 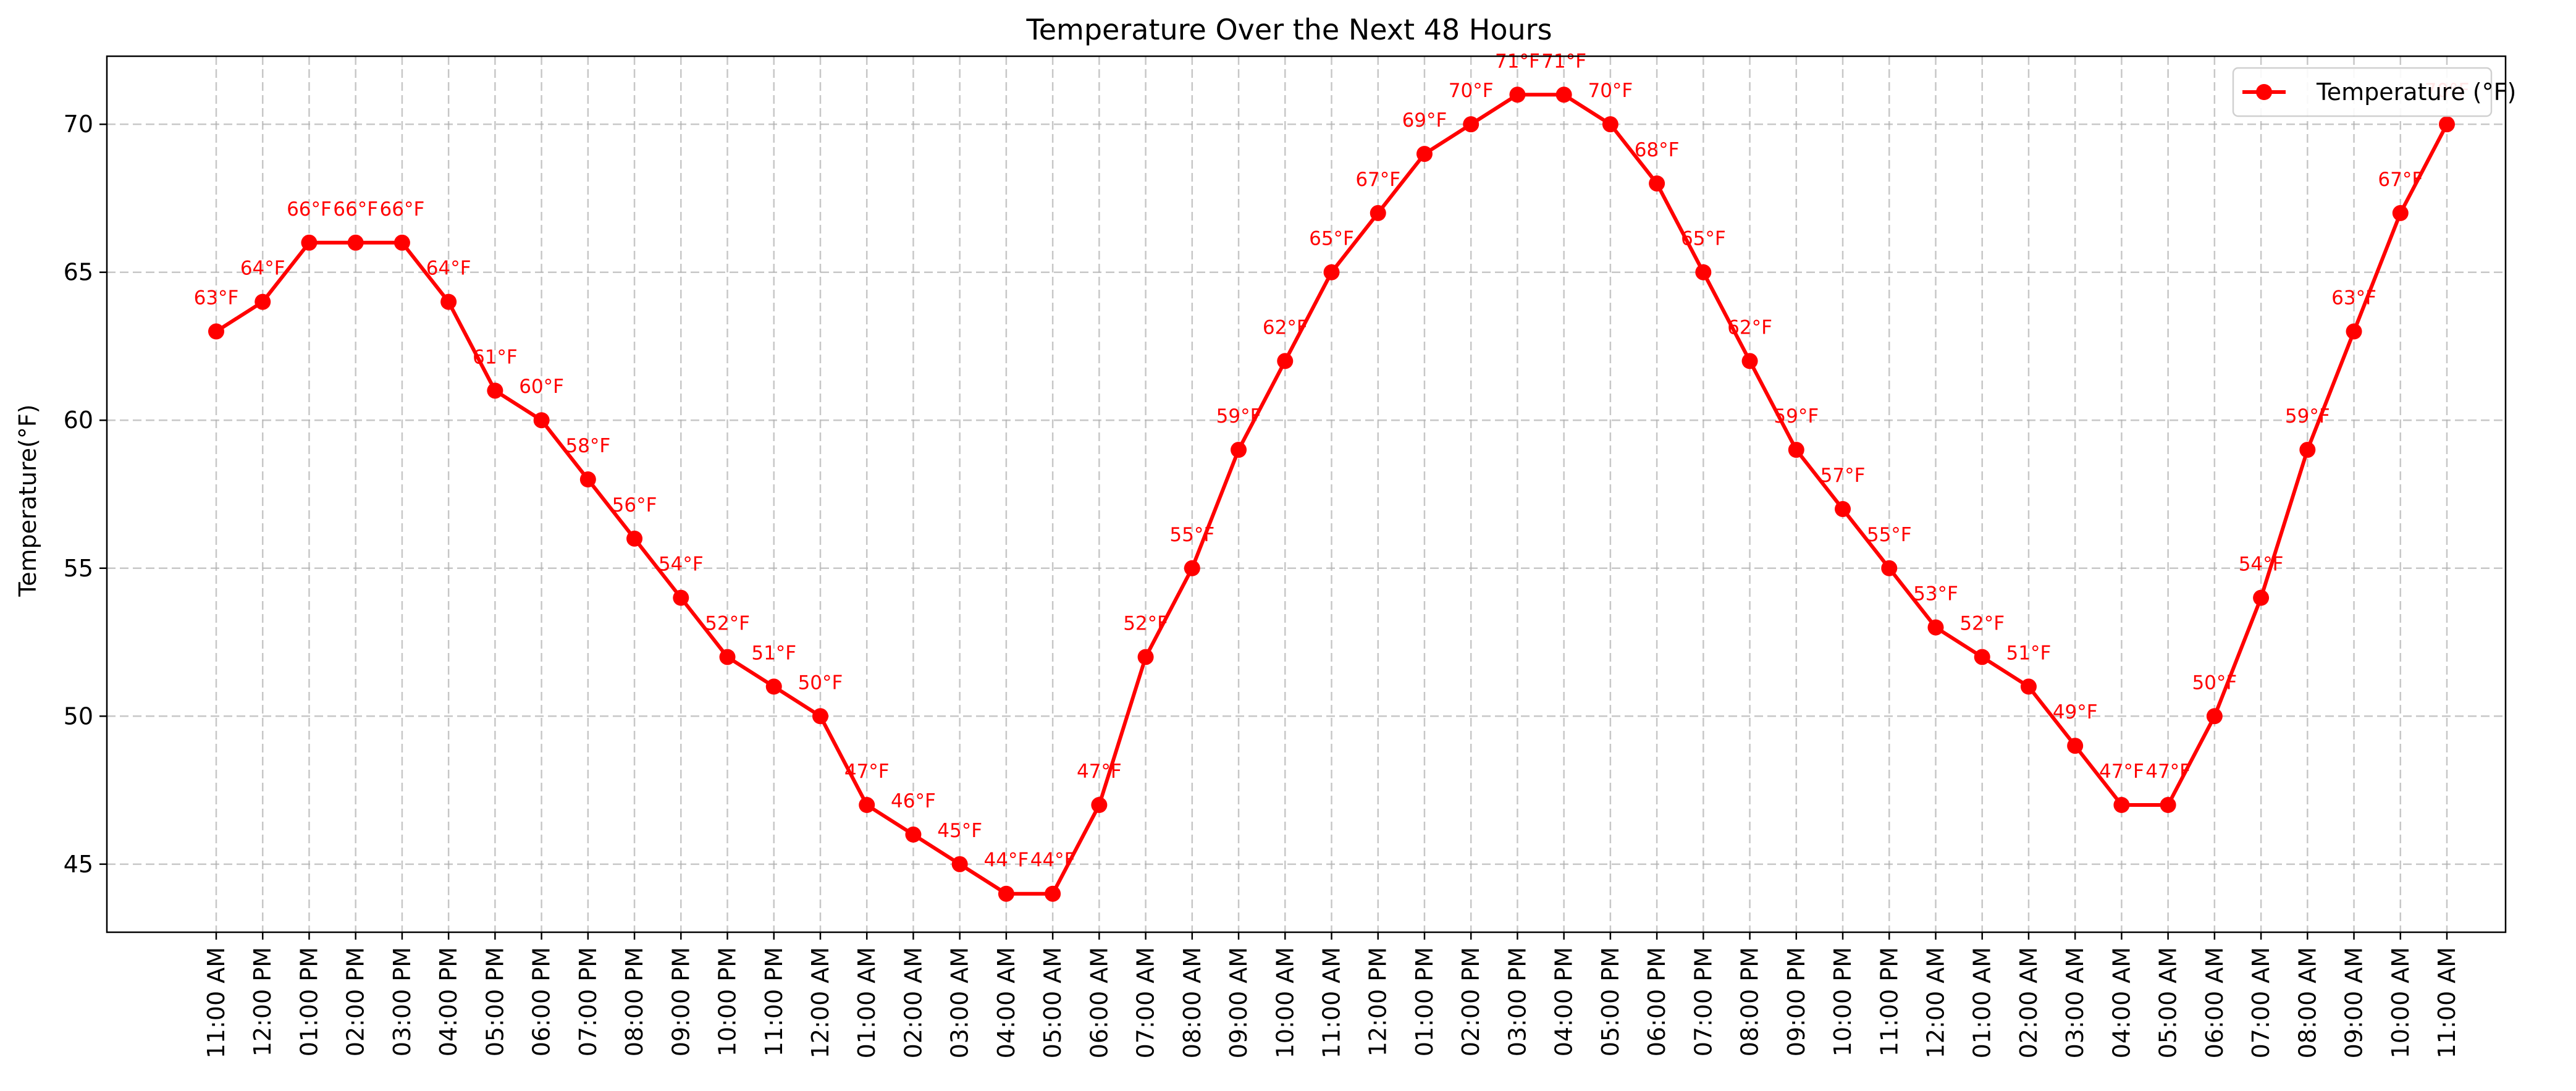 I want to click on data-label: 65°F, so click(x=1331, y=239).